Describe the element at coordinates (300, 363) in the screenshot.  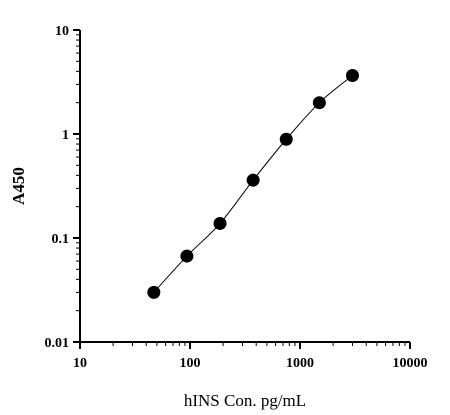
I see `x-tick-label: 1000` at that location.